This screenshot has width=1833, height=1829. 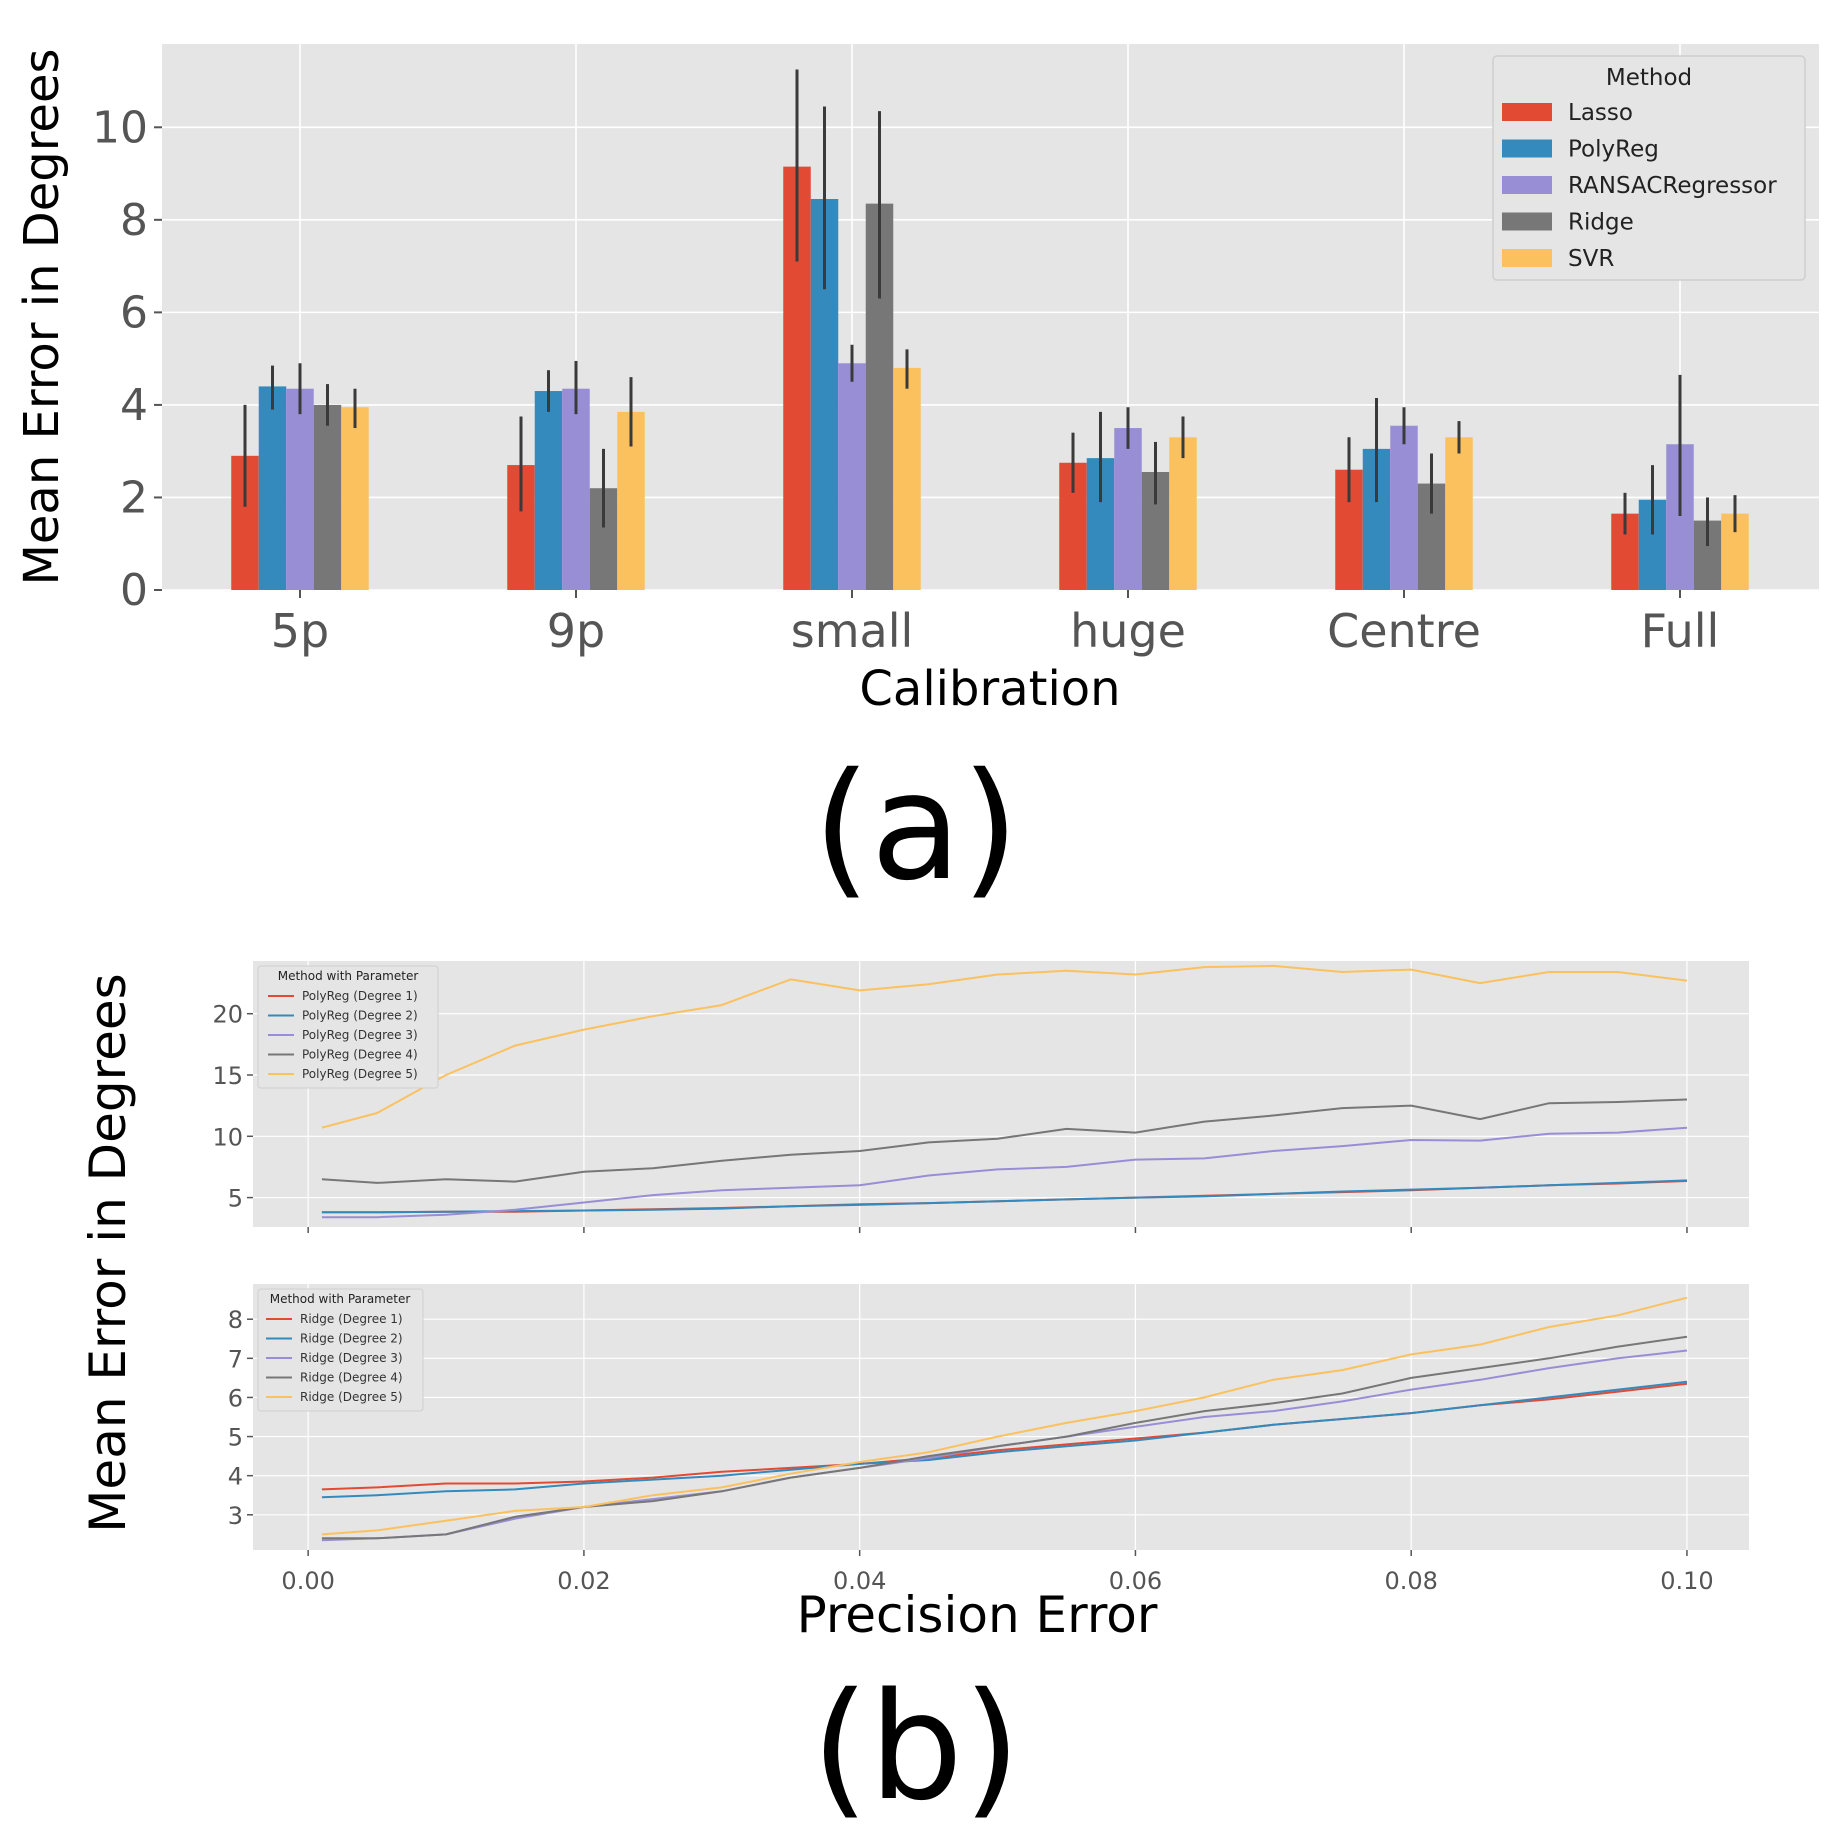 What do you see at coordinates (127, 359) in the screenshot?
I see `bar-y-ticks: 0 2 4 6 8 10` at bounding box center [127, 359].